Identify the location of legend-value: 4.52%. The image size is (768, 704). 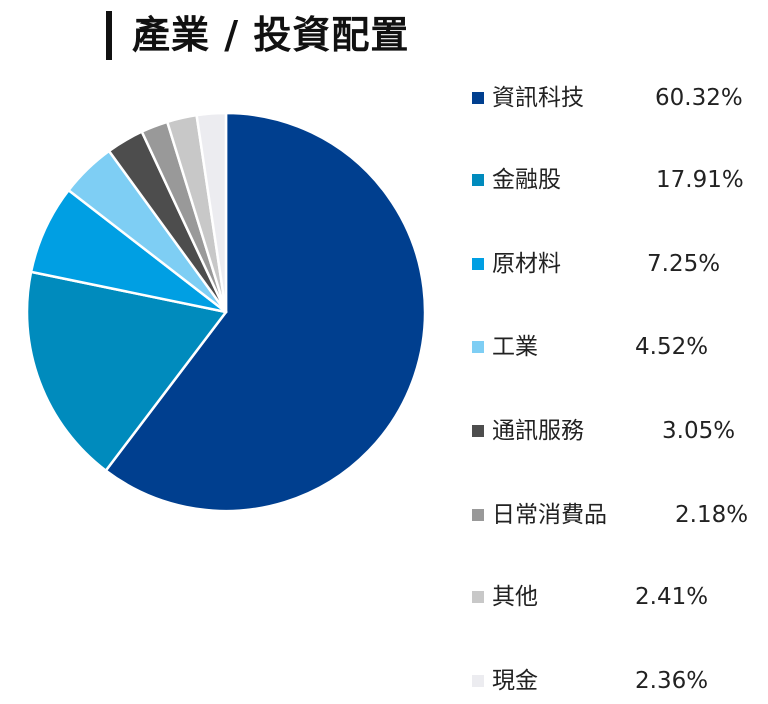
(672, 347).